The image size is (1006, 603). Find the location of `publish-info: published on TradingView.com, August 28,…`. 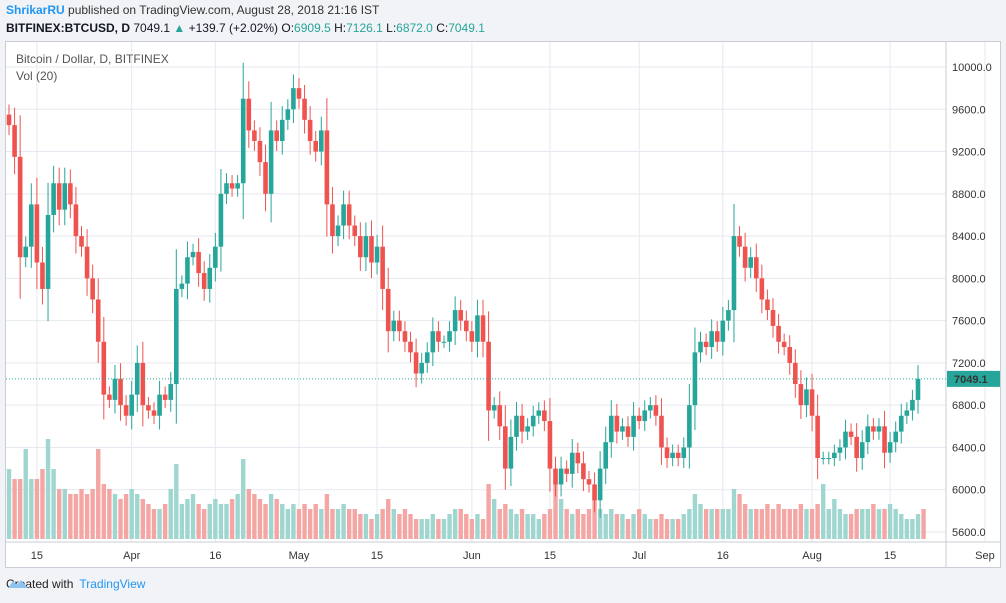

publish-info: published on TradingView.com, August 28,… is located at coordinates (224, 10).